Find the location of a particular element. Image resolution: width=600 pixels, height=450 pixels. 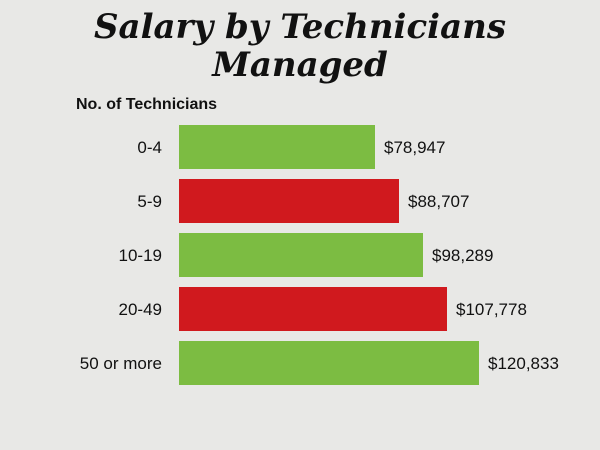

bar-50-or-more is located at coordinates (329, 363).